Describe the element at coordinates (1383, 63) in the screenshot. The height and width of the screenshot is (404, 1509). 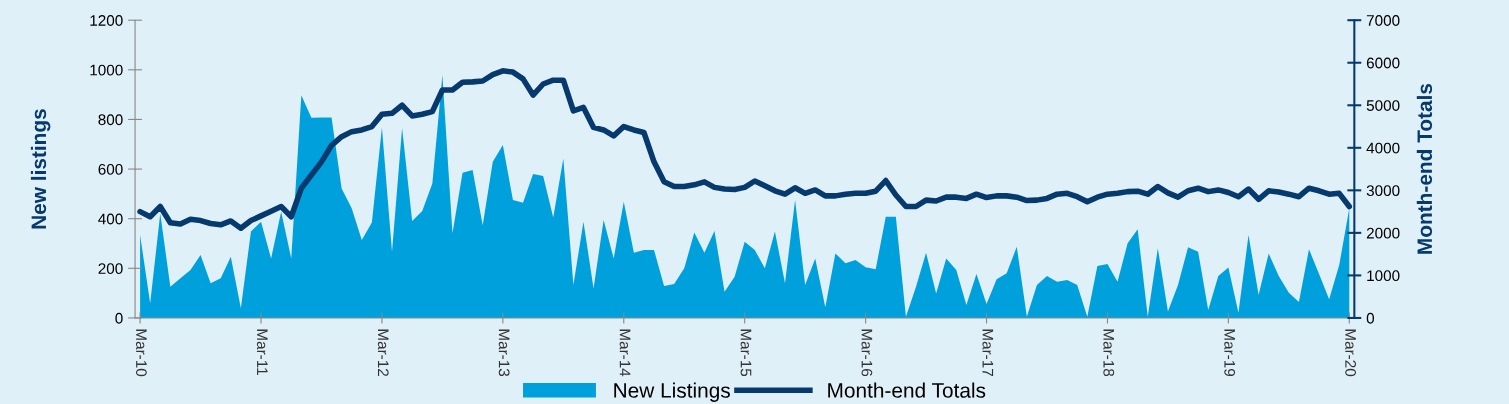
I see `y2-tick-label: 6000` at that location.